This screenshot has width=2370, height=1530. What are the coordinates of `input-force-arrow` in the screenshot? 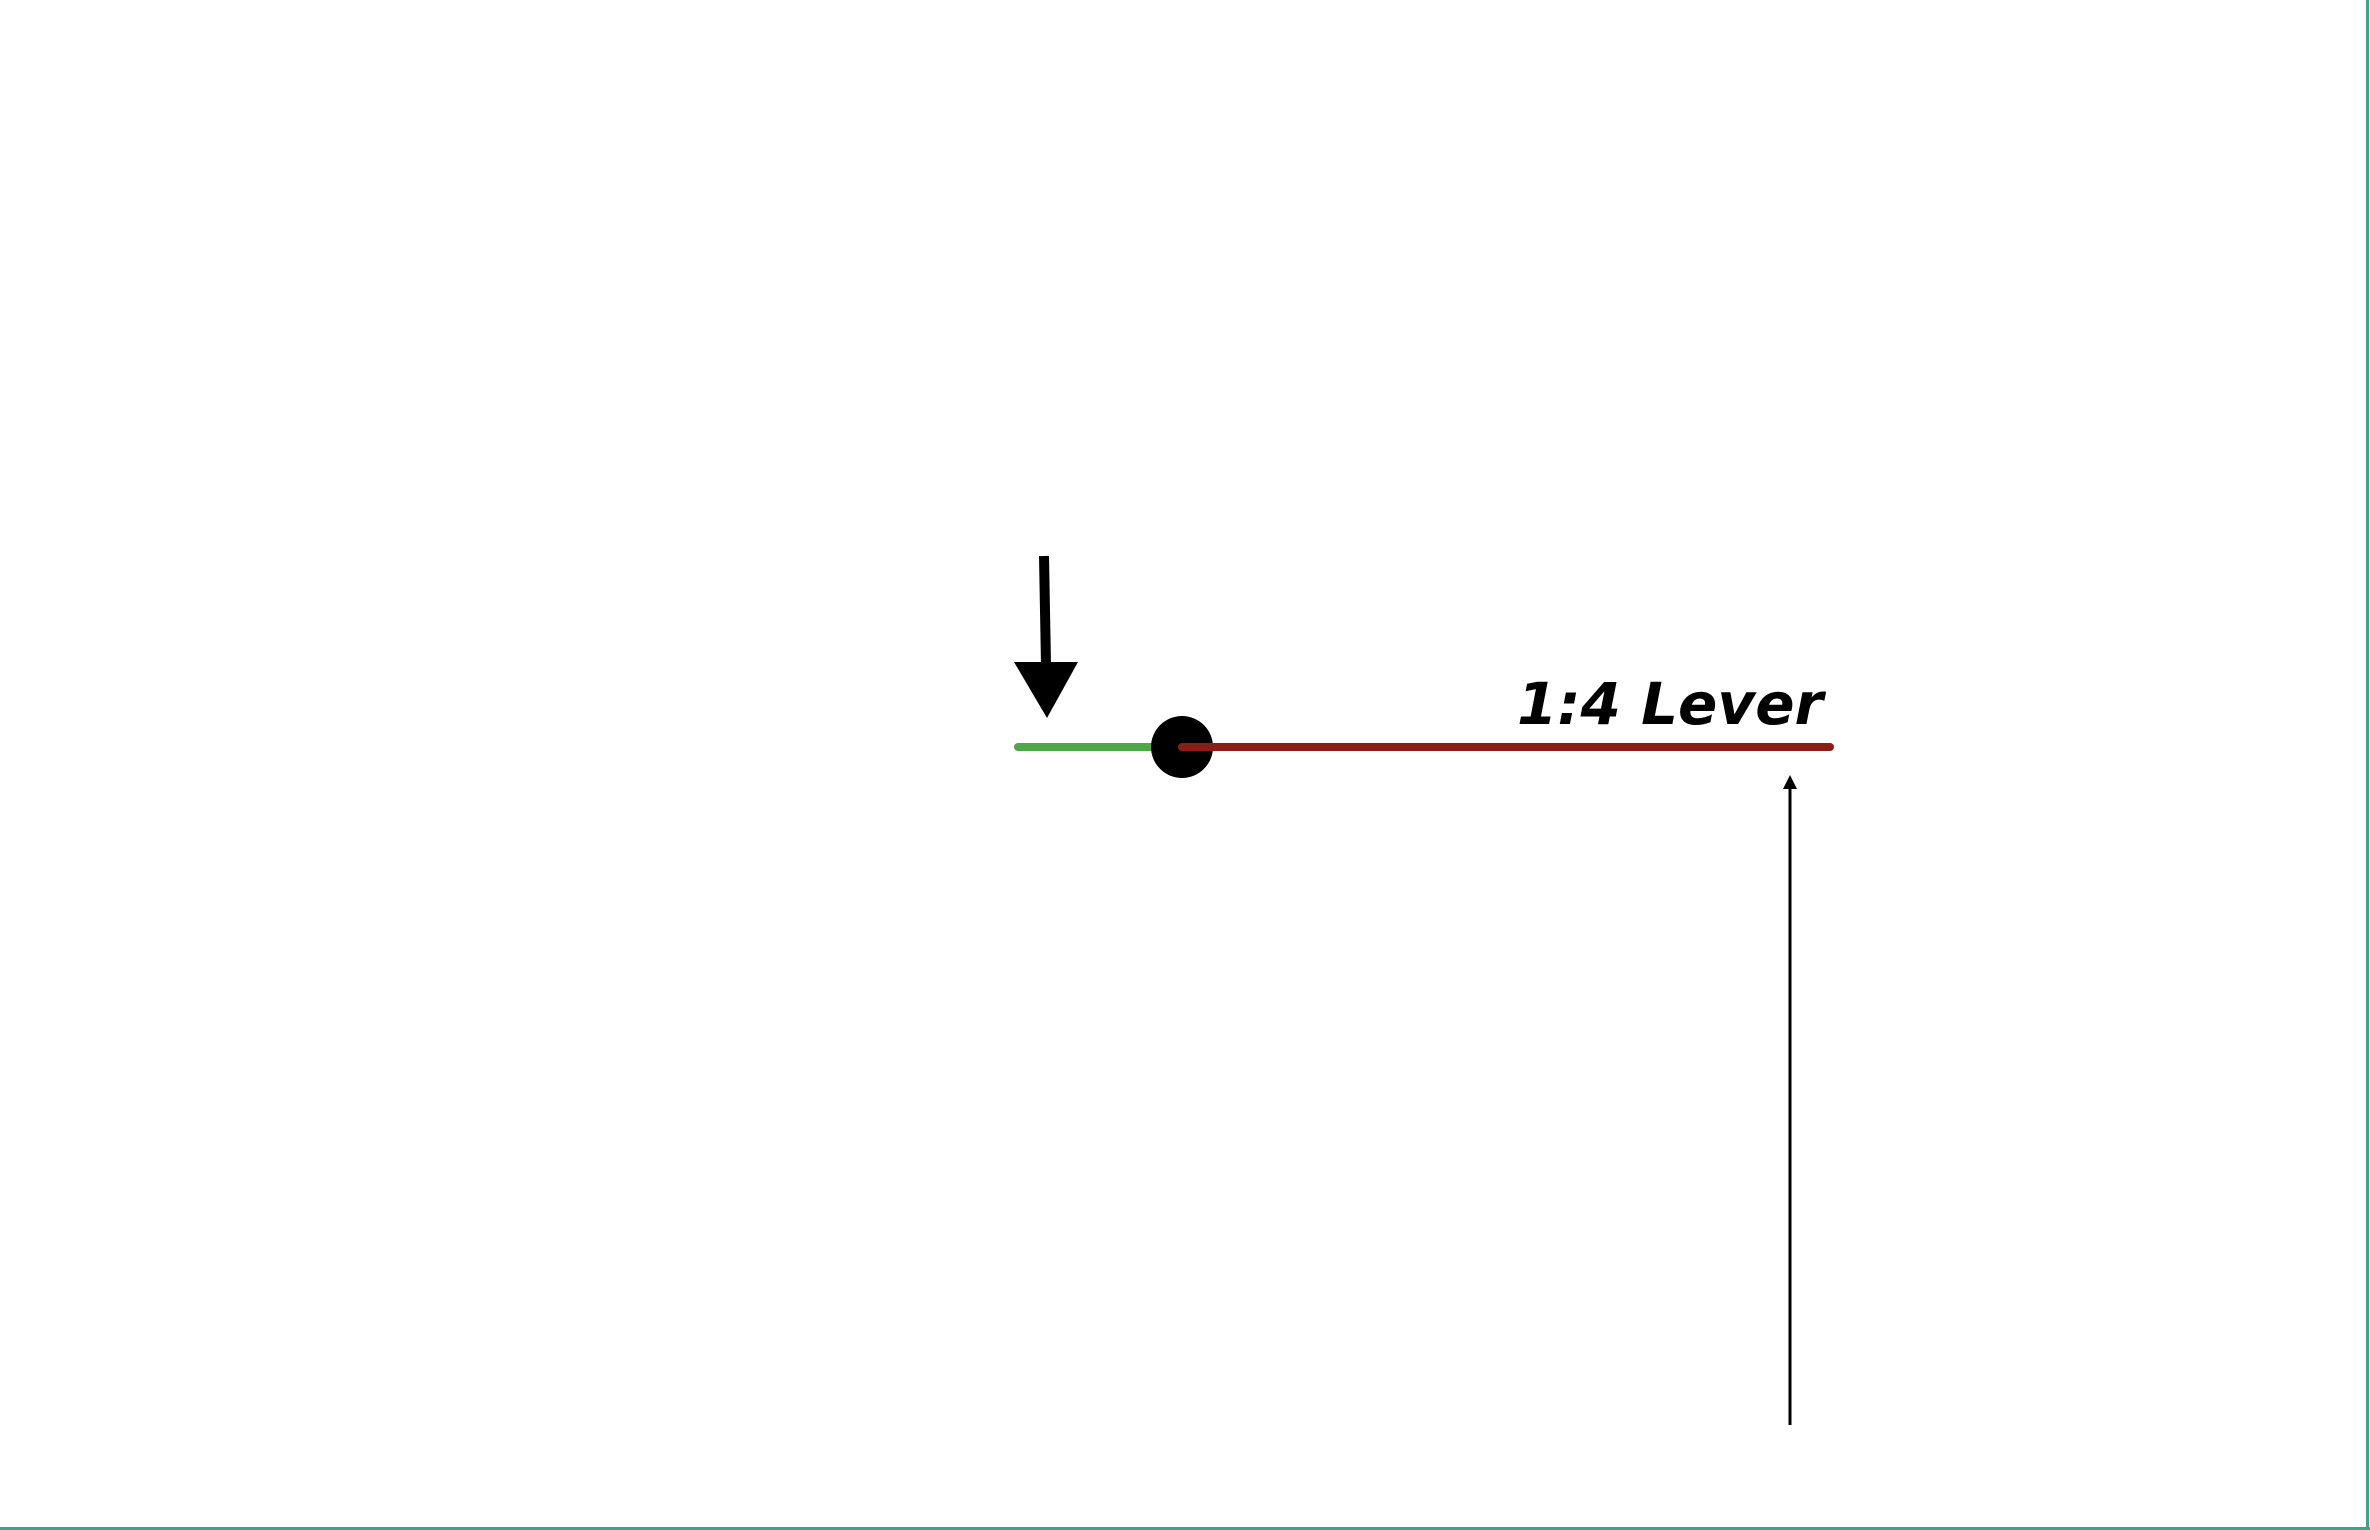 It's located at (1046, 636).